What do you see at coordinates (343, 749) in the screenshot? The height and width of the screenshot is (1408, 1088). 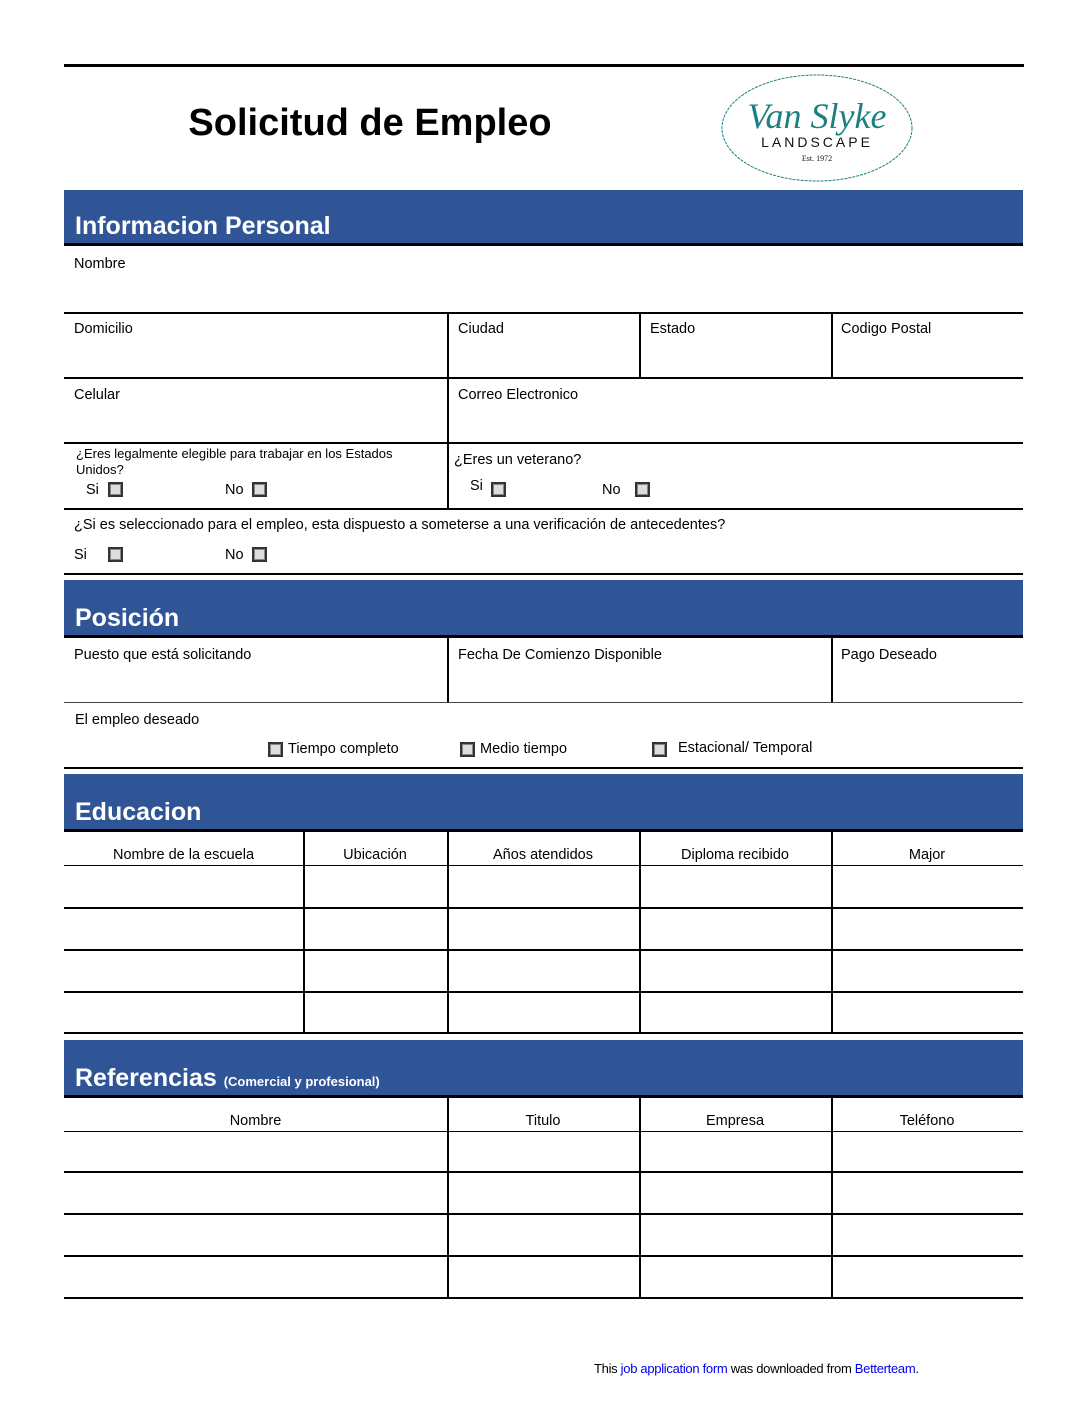 I see `tiempo-completo-label: Tiempo completo` at bounding box center [343, 749].